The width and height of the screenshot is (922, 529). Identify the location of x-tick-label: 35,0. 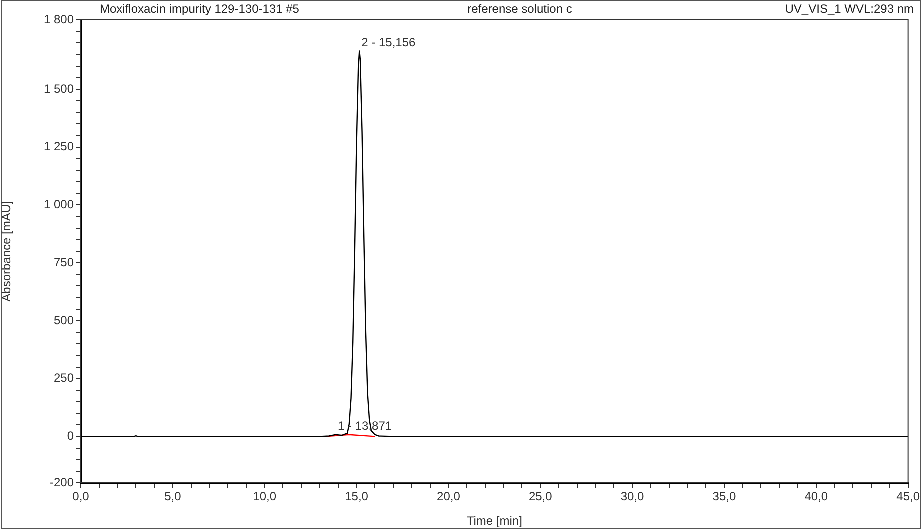
(724, 497).